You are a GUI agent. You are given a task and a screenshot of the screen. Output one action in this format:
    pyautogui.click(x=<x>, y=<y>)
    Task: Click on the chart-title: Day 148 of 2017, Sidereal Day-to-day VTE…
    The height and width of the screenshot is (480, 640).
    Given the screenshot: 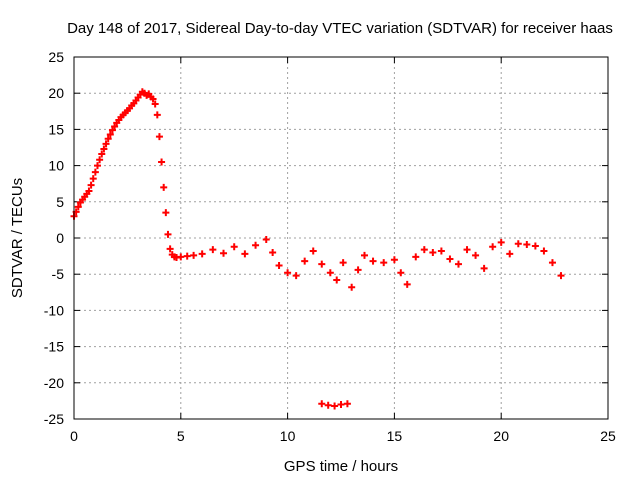 What is the action you would take?
    pyautogui.click(x=340, y=28)
    